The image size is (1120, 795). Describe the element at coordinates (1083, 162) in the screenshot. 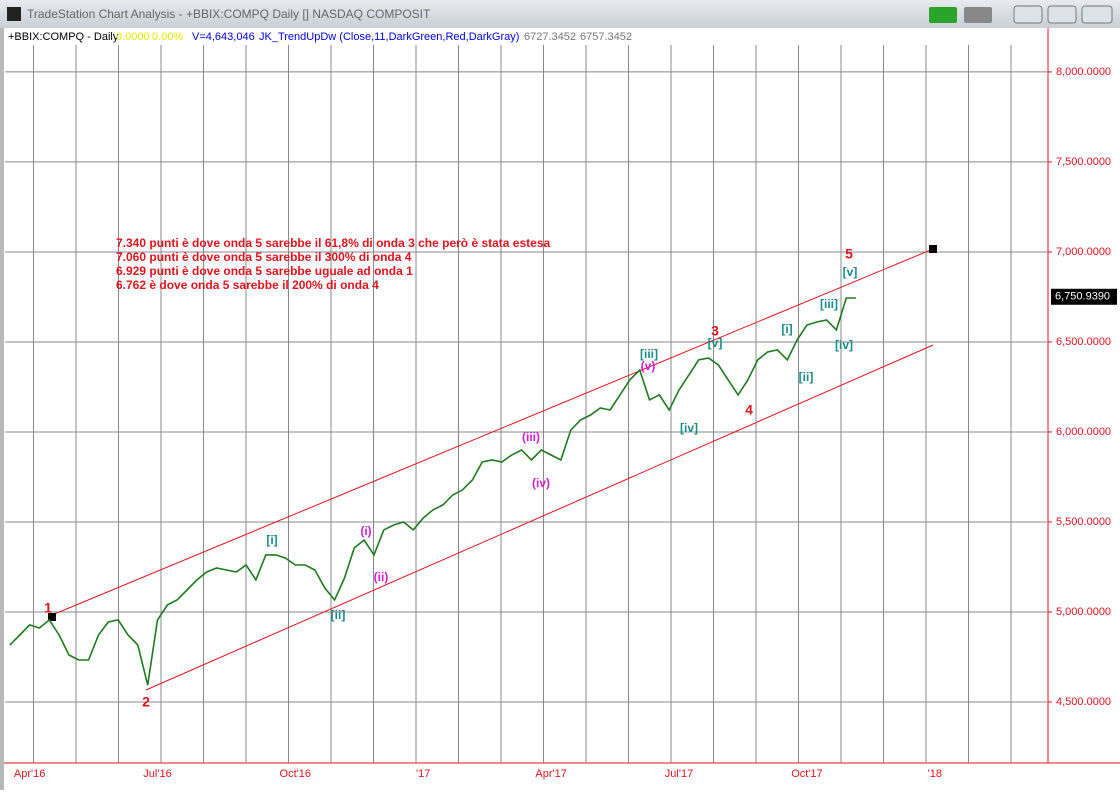

I see `y-tick-label: 7,500.0000` at that location.